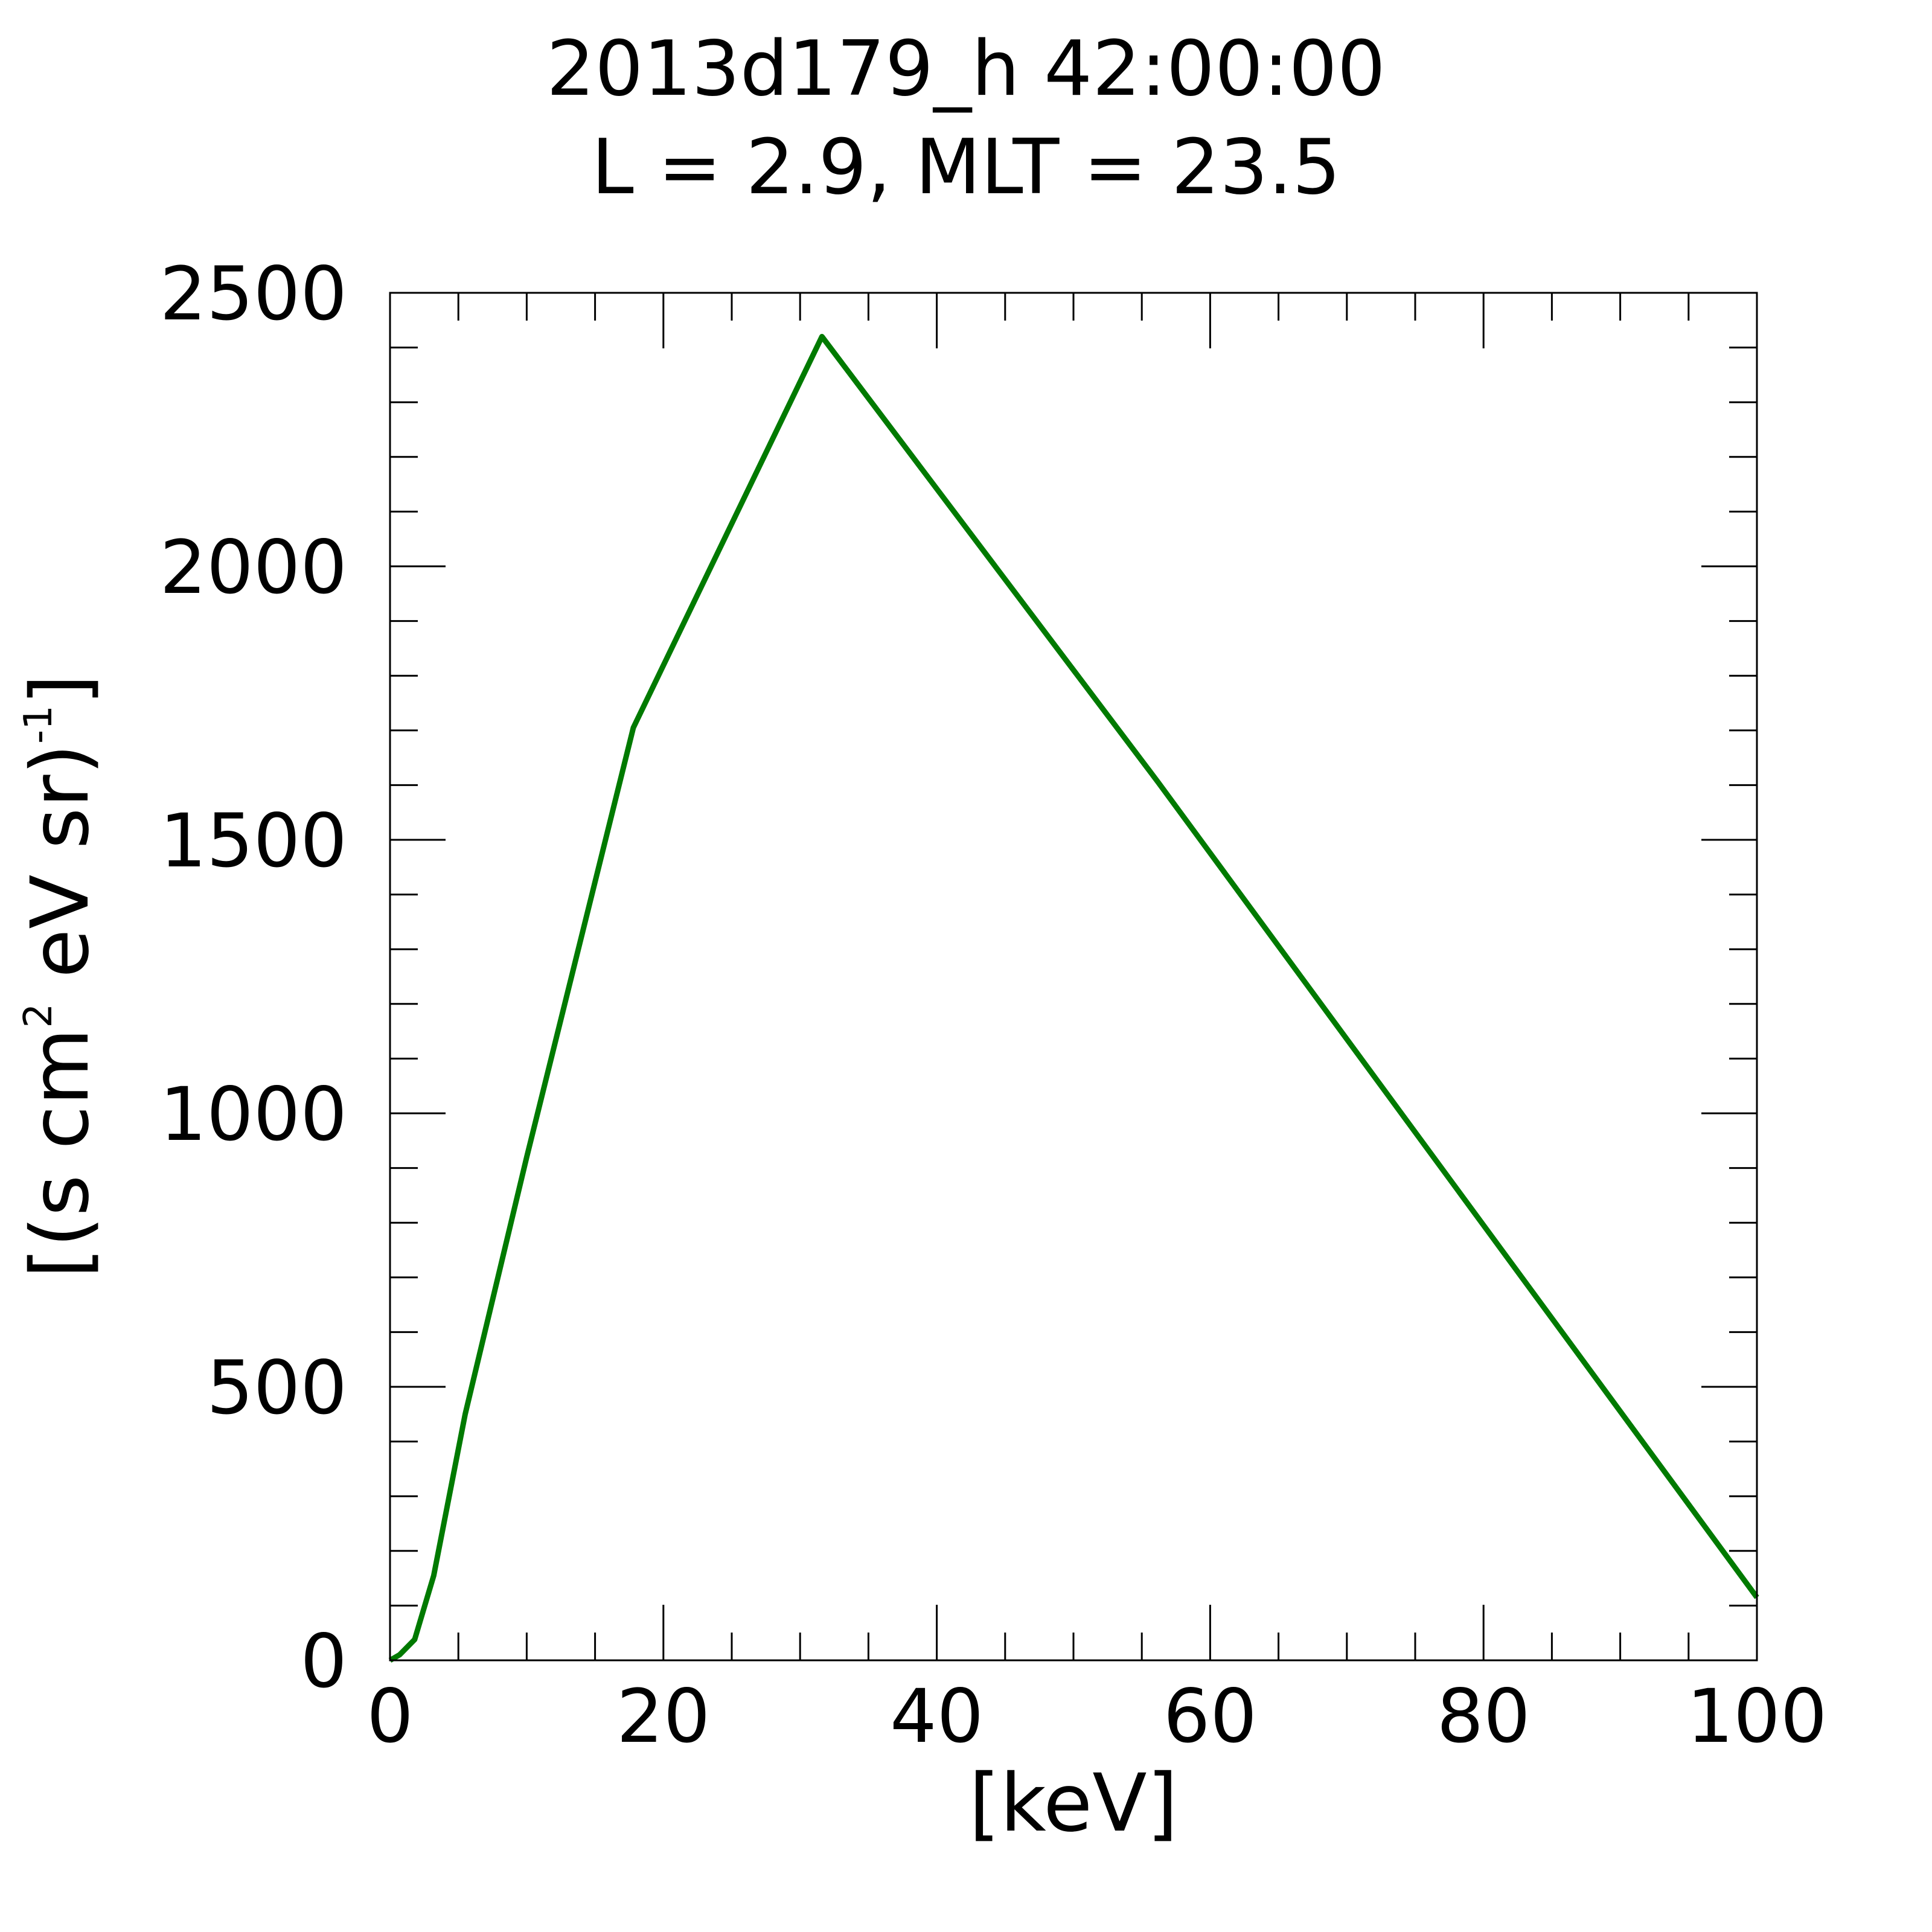 Image resolution: width=1932 pixels, height=1932 pixels. I want to click on y-tick-label: 0, so click(323, 1661).